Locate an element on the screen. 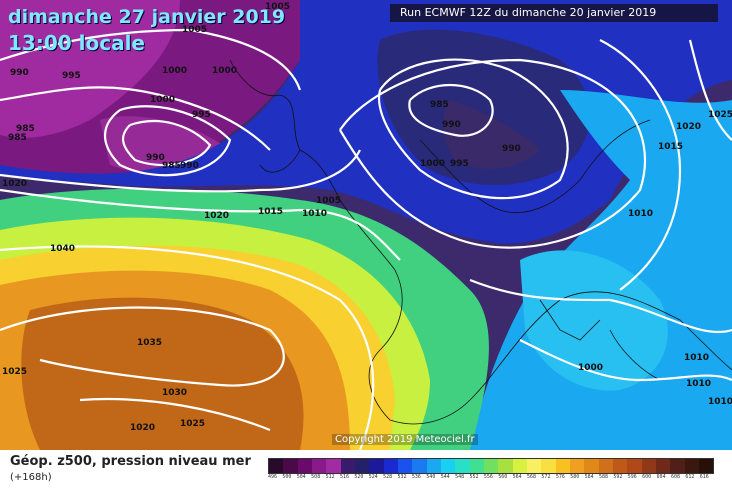 This screenshot has height=488, width=732. legend-title: Géop. z500, pression niveau mer is located at coordinates (130, 461).